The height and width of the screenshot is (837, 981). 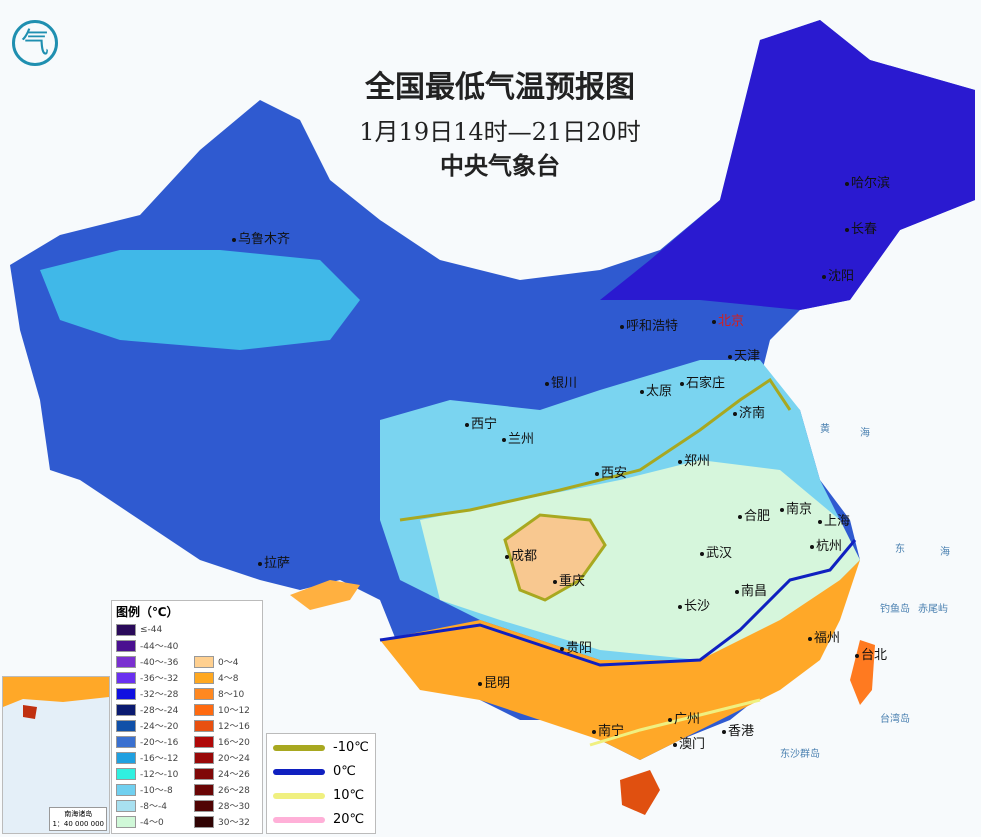 I want to click on isotherm-item: -10℃, so click(x=321, y=747).